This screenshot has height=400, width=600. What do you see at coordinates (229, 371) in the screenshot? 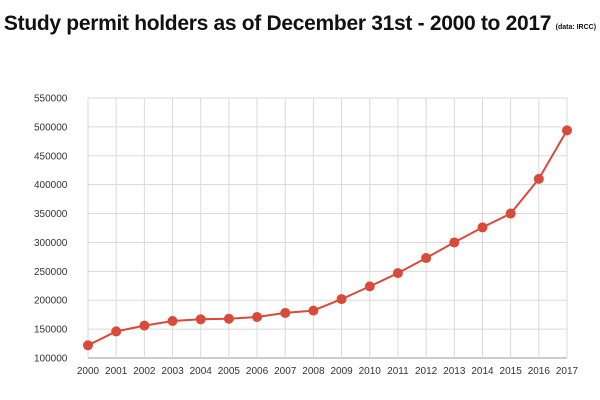
I see `x-tick-label: 2005` at bounding box center [229, 371].